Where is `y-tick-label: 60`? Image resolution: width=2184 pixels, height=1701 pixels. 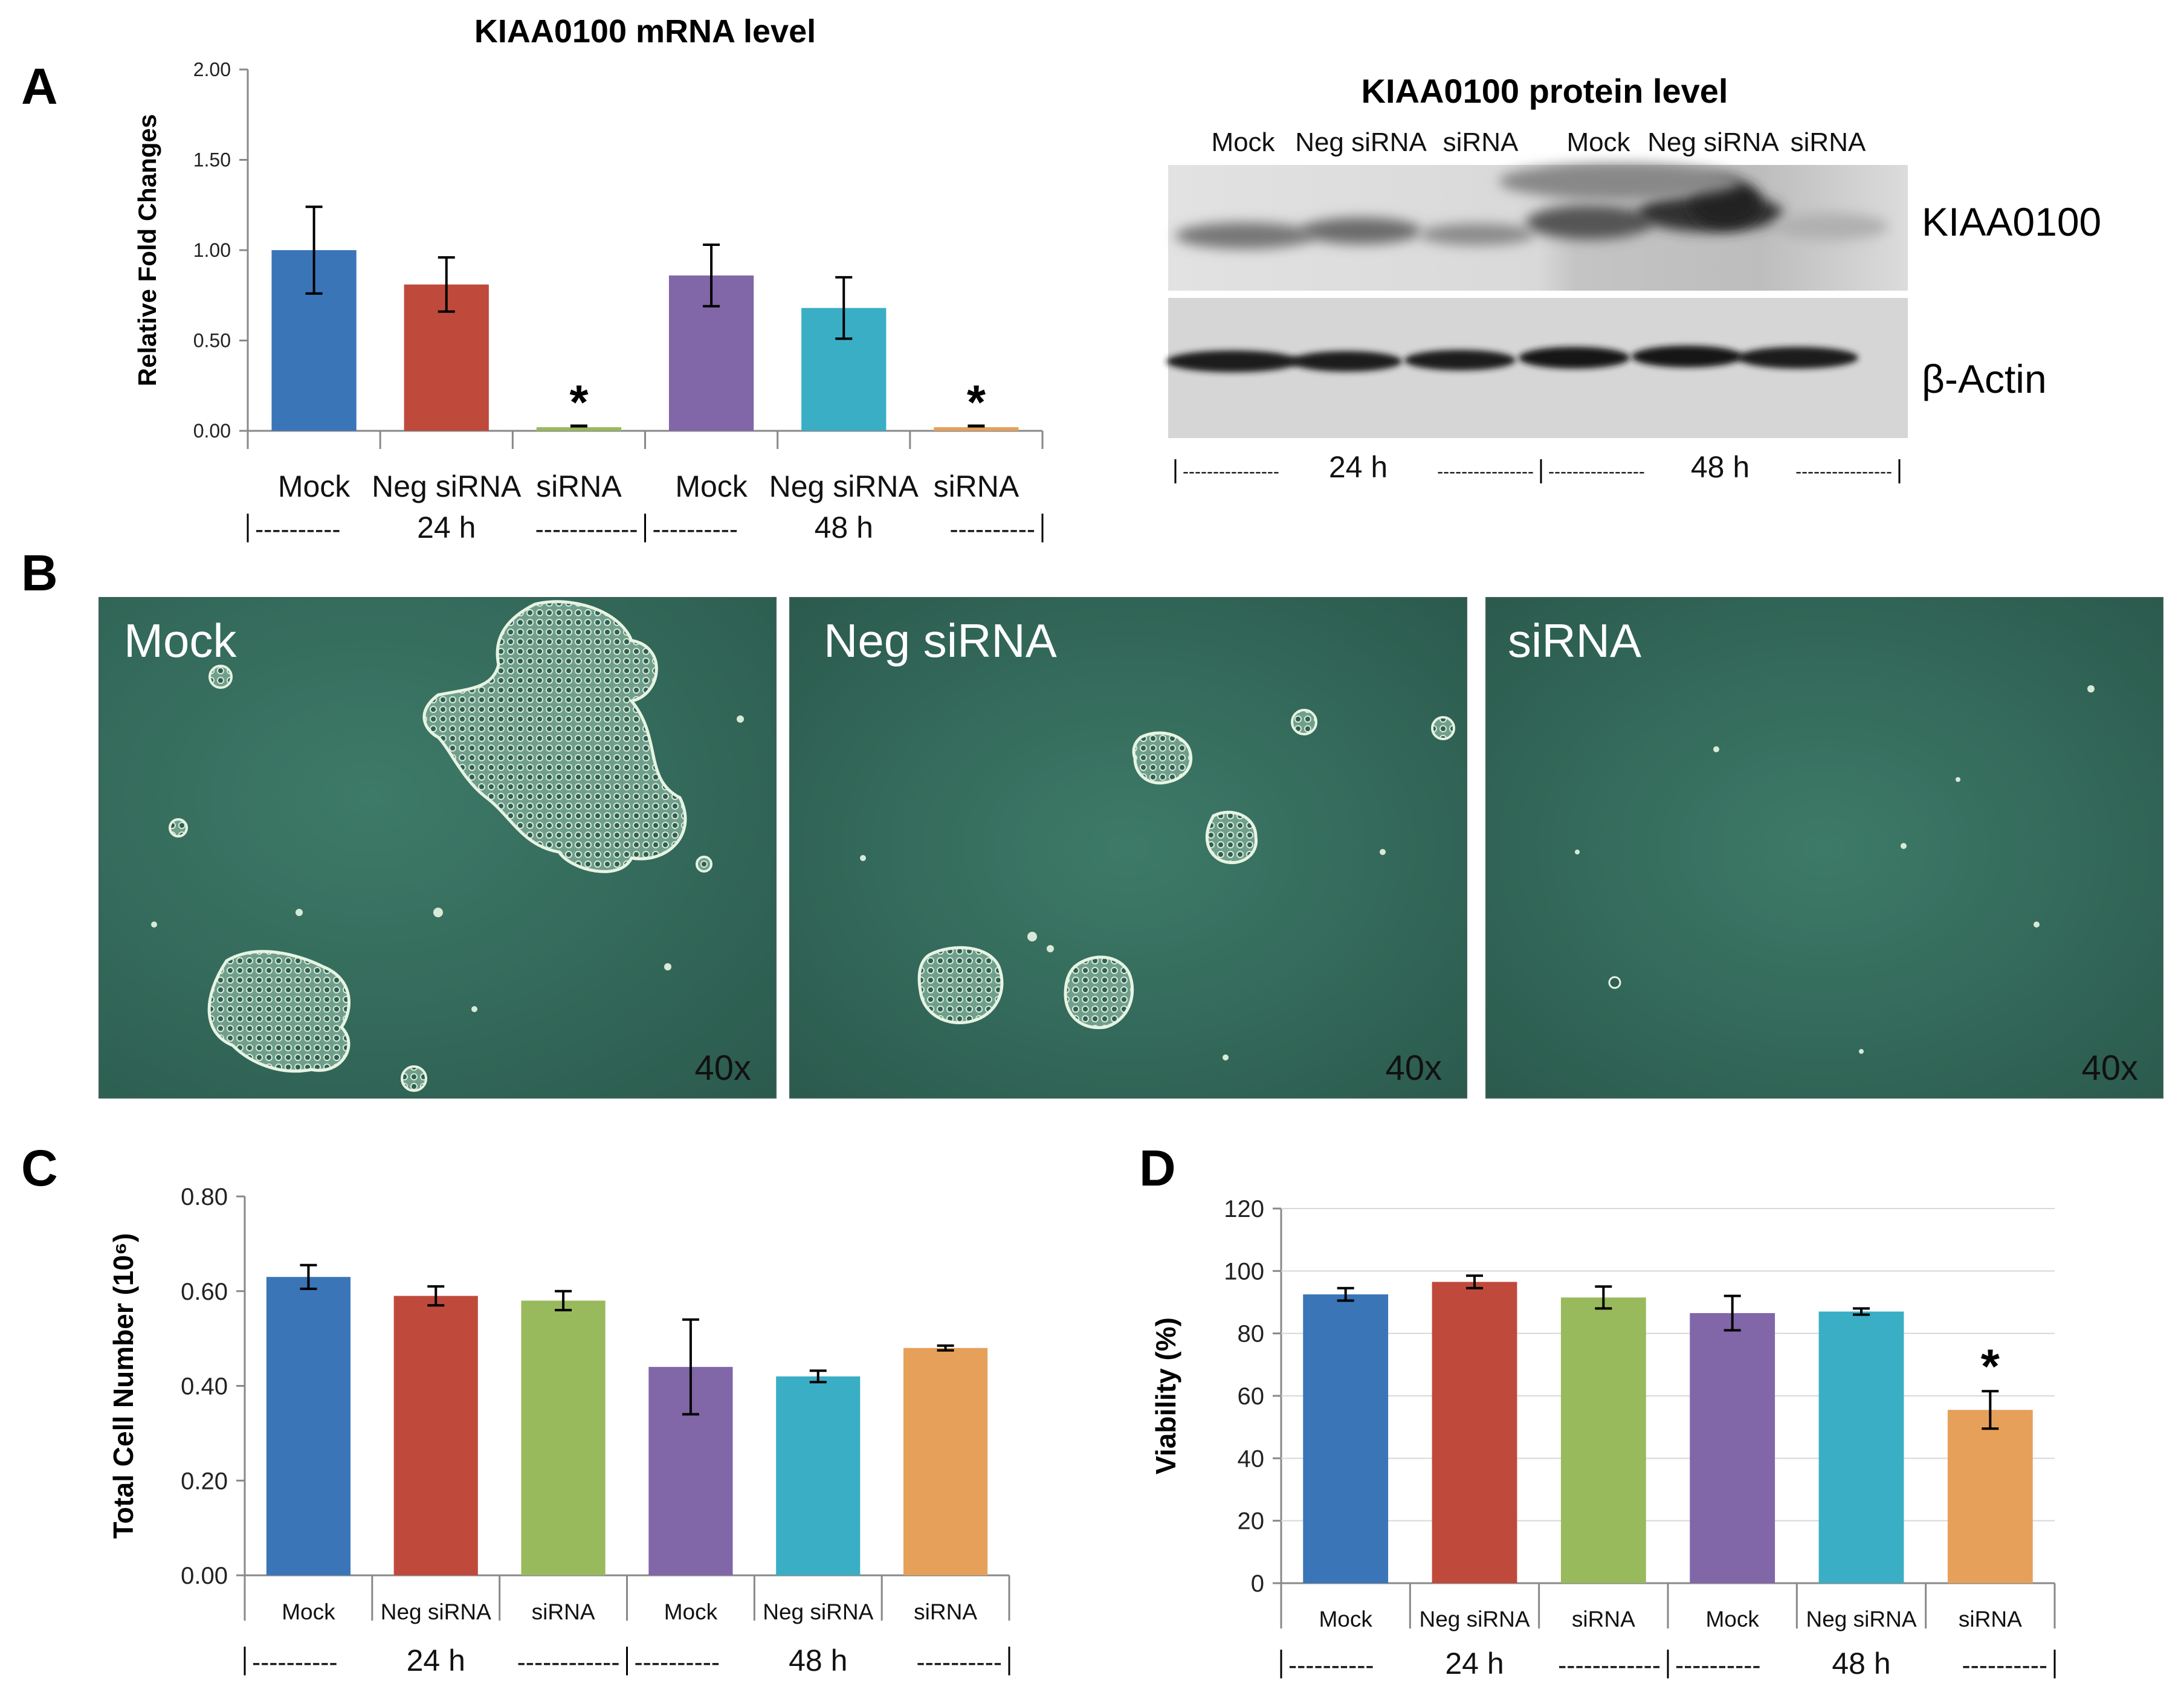
y-tick-label: 60 is located at coordinates (1251, 1396).